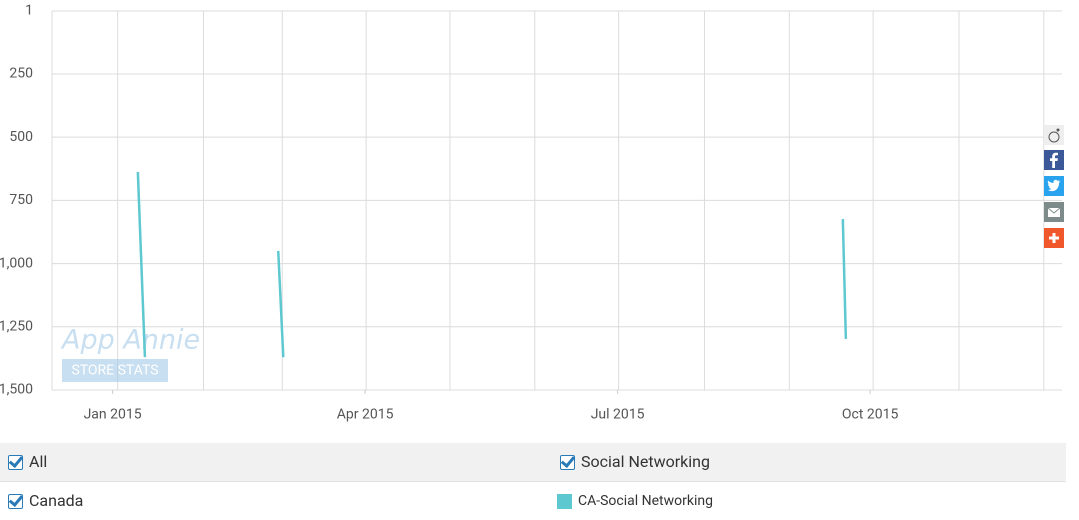 The height and width of the screenshot is (520, 1079). What do you see at coordinates (1054, 160) in the screenshot?
I see `facebook-button` at bounding box center [1054, 160].